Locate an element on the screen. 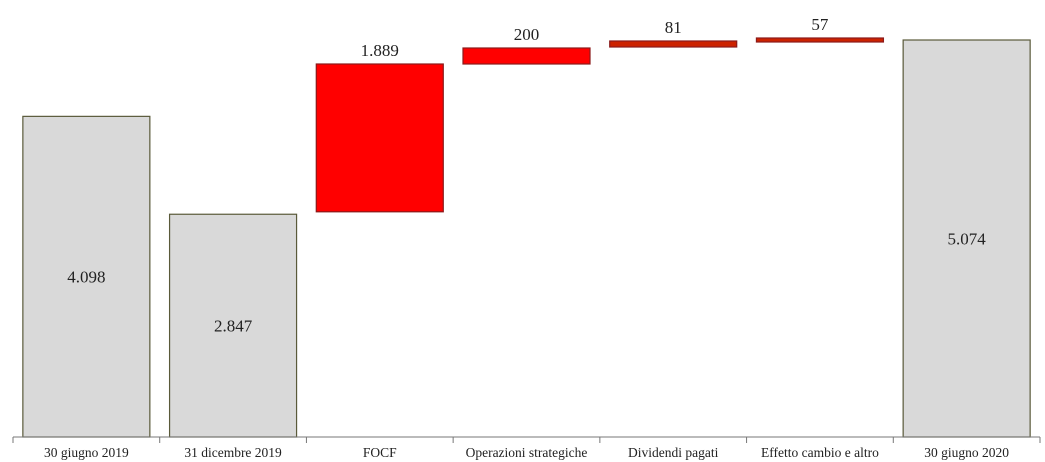 The height and width of the screenshot is (462, 1045). value-label: 1.889 is located at coordinates (380, 50).